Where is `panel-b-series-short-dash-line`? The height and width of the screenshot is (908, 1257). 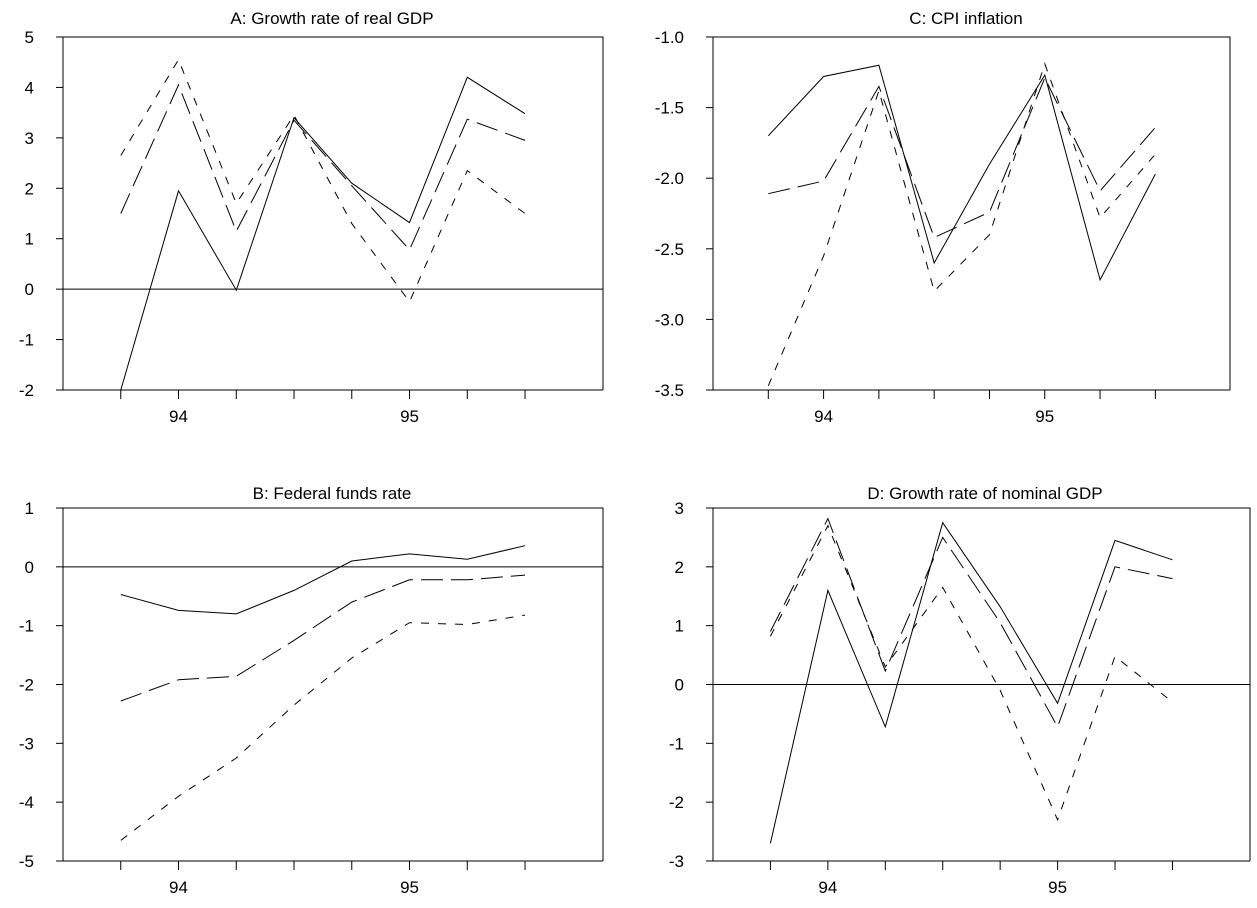 panel-b-series-short-dash-line is located at coordinates (323, 727).